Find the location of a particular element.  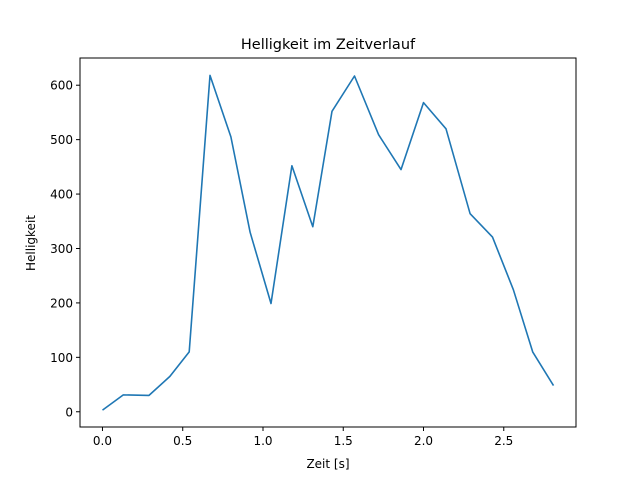

y-tick-label: 500 is located at coordinates (61, 140).